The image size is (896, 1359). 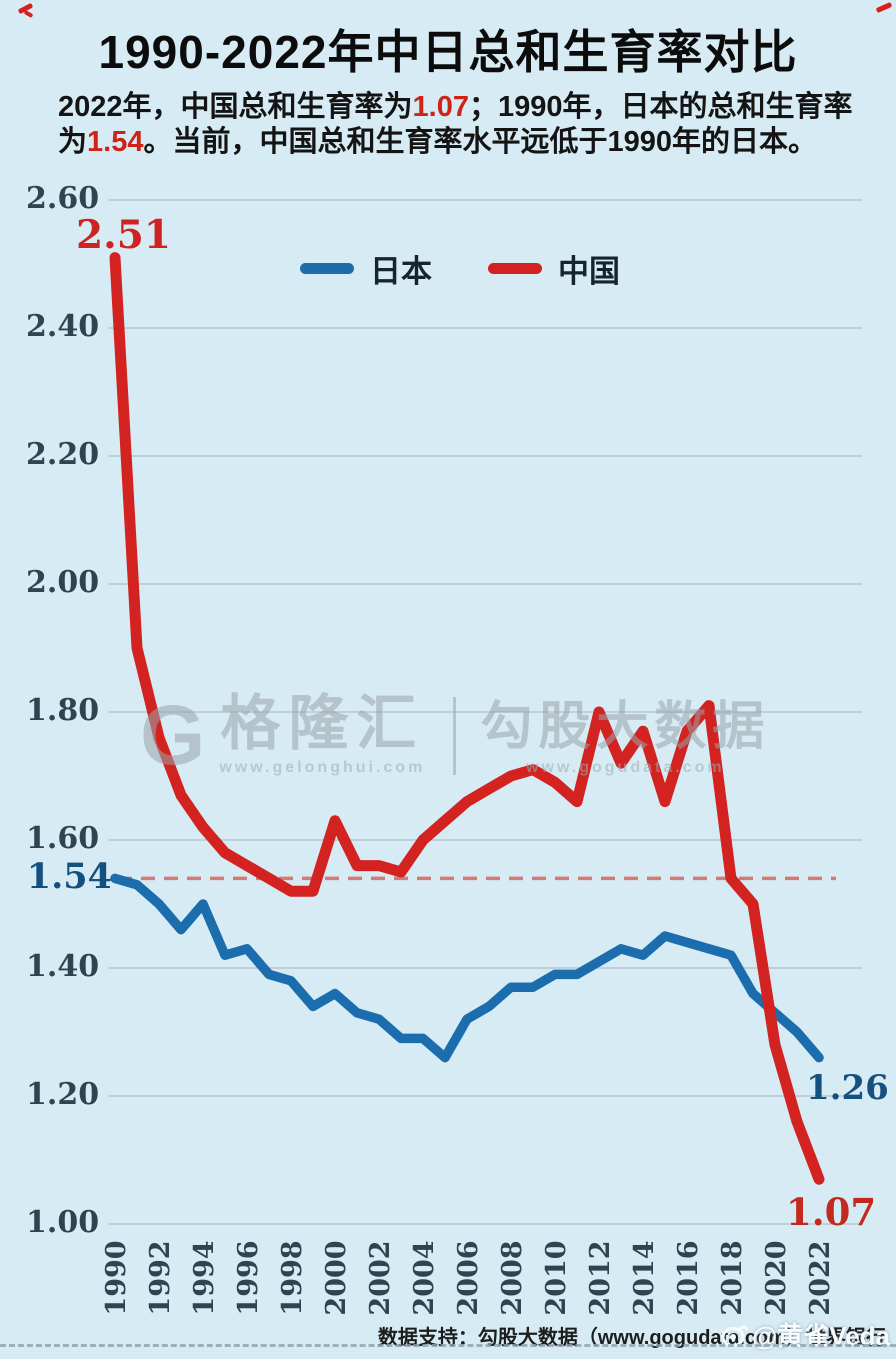 What do you see at coordinates (480, 142) in the screenshot?
I see `subtitle-text-4: 。当前，中国总和生育率水平远低于1990年的日本。` at bounding box center [480, 142].